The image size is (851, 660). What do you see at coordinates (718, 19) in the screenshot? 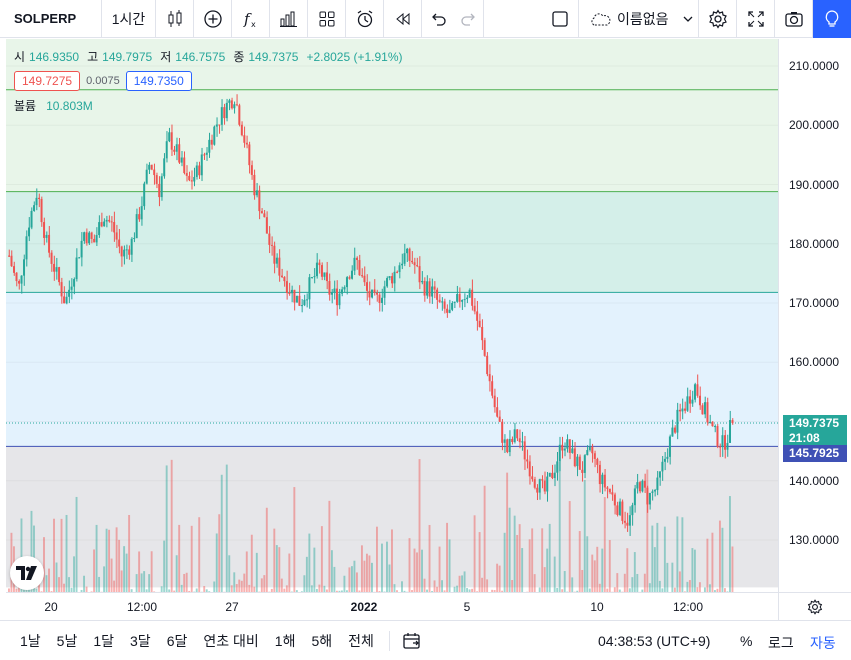
I see `settings-button` at bounding box center [718, 19].